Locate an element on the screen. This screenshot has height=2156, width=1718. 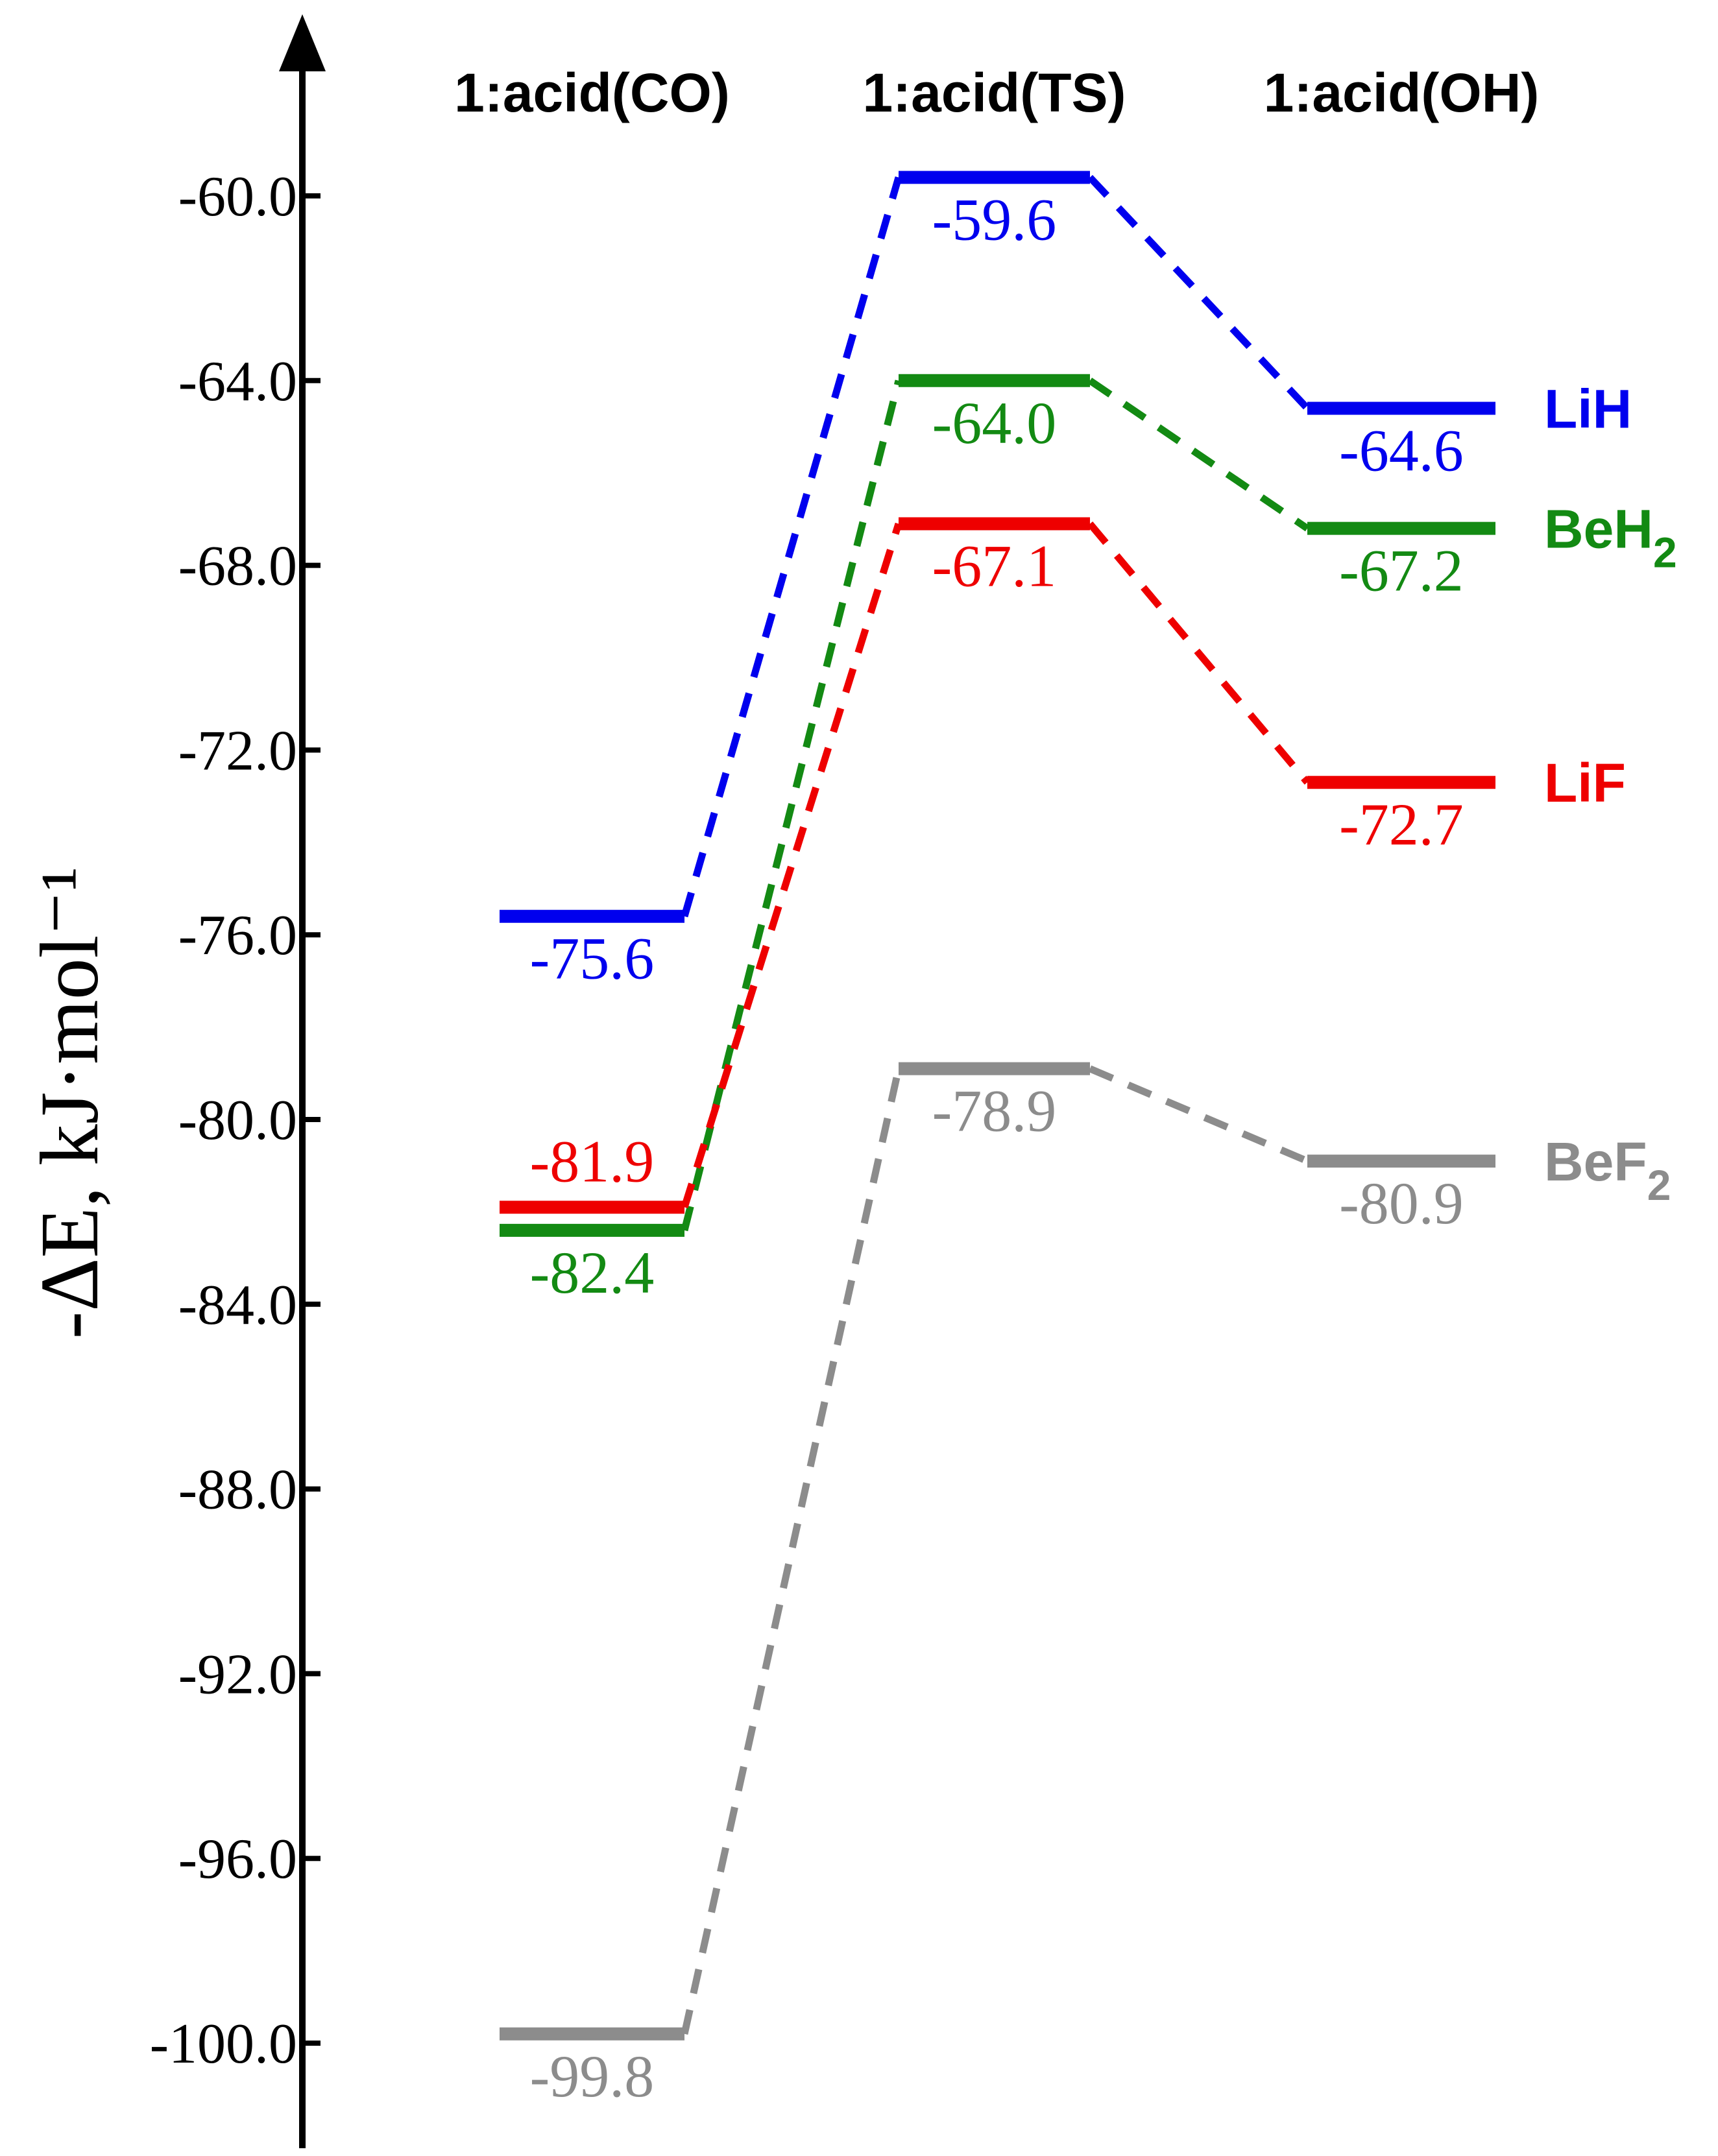
value-label-LiH-0: -75.6 is located at coordinates (592, 959).